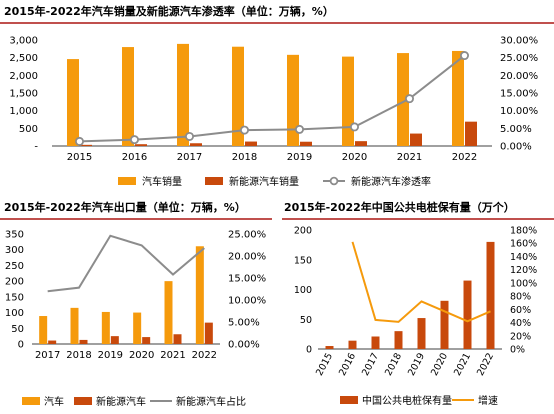 This screenshot has width=554, height=414. What do you see at coordinates (14, 266) in the screenshot?
I see `c2-left-tick: 250` at bounding box center [14, 266].